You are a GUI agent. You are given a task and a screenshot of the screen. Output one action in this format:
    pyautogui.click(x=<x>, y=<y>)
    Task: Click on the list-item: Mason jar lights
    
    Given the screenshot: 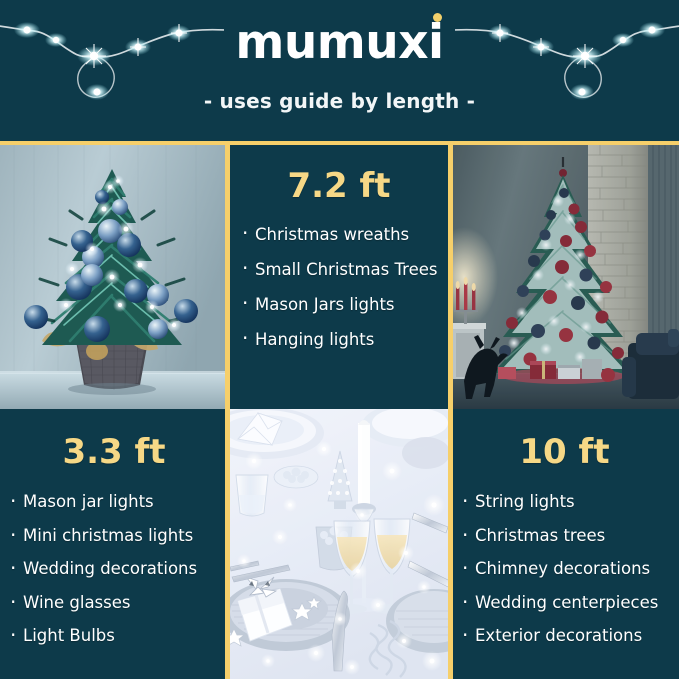 What is the action you would take?
    pyautogui.click(x=117, y=502)
    